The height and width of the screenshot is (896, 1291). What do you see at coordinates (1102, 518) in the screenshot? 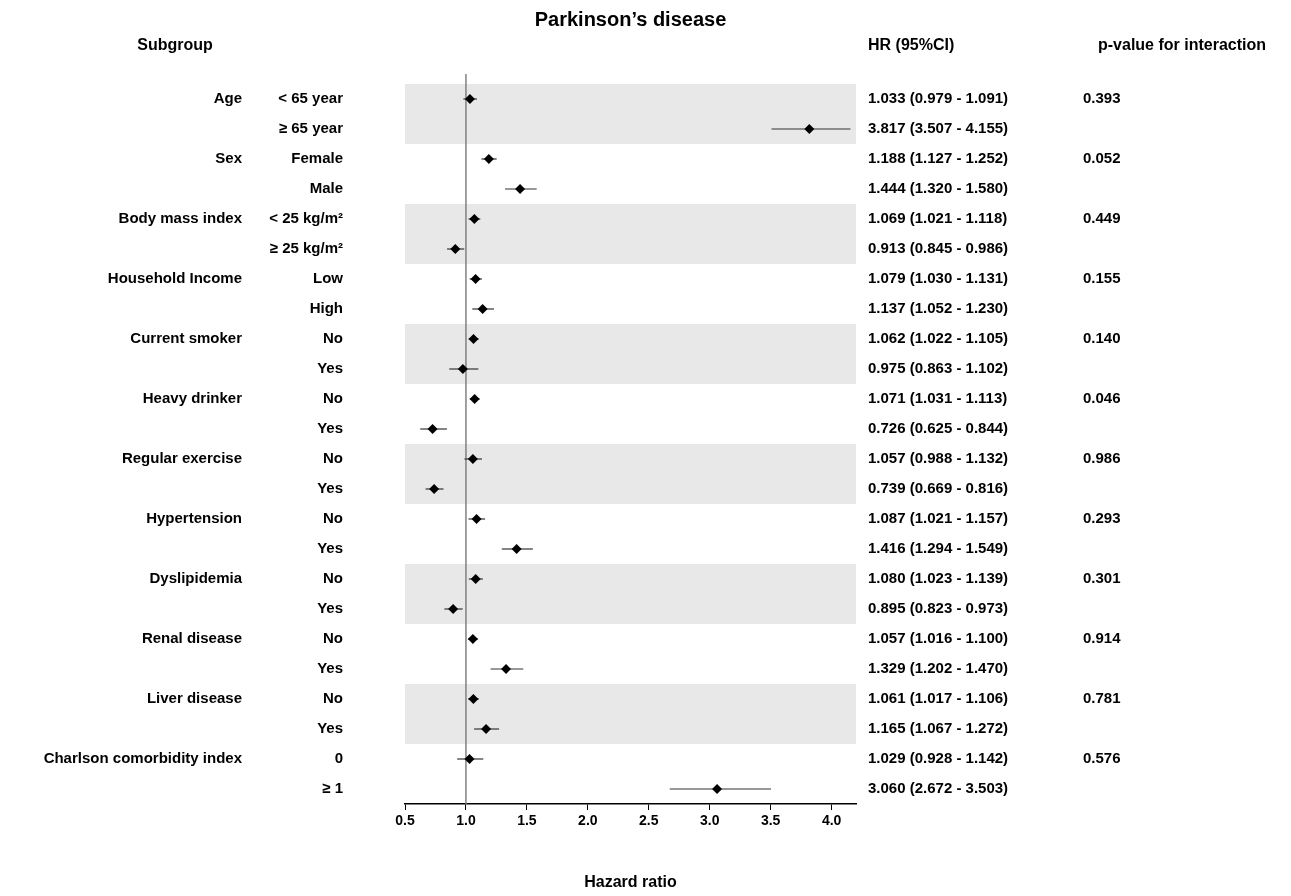
I see `text: 0.293` at bounding box center [1102, 518].